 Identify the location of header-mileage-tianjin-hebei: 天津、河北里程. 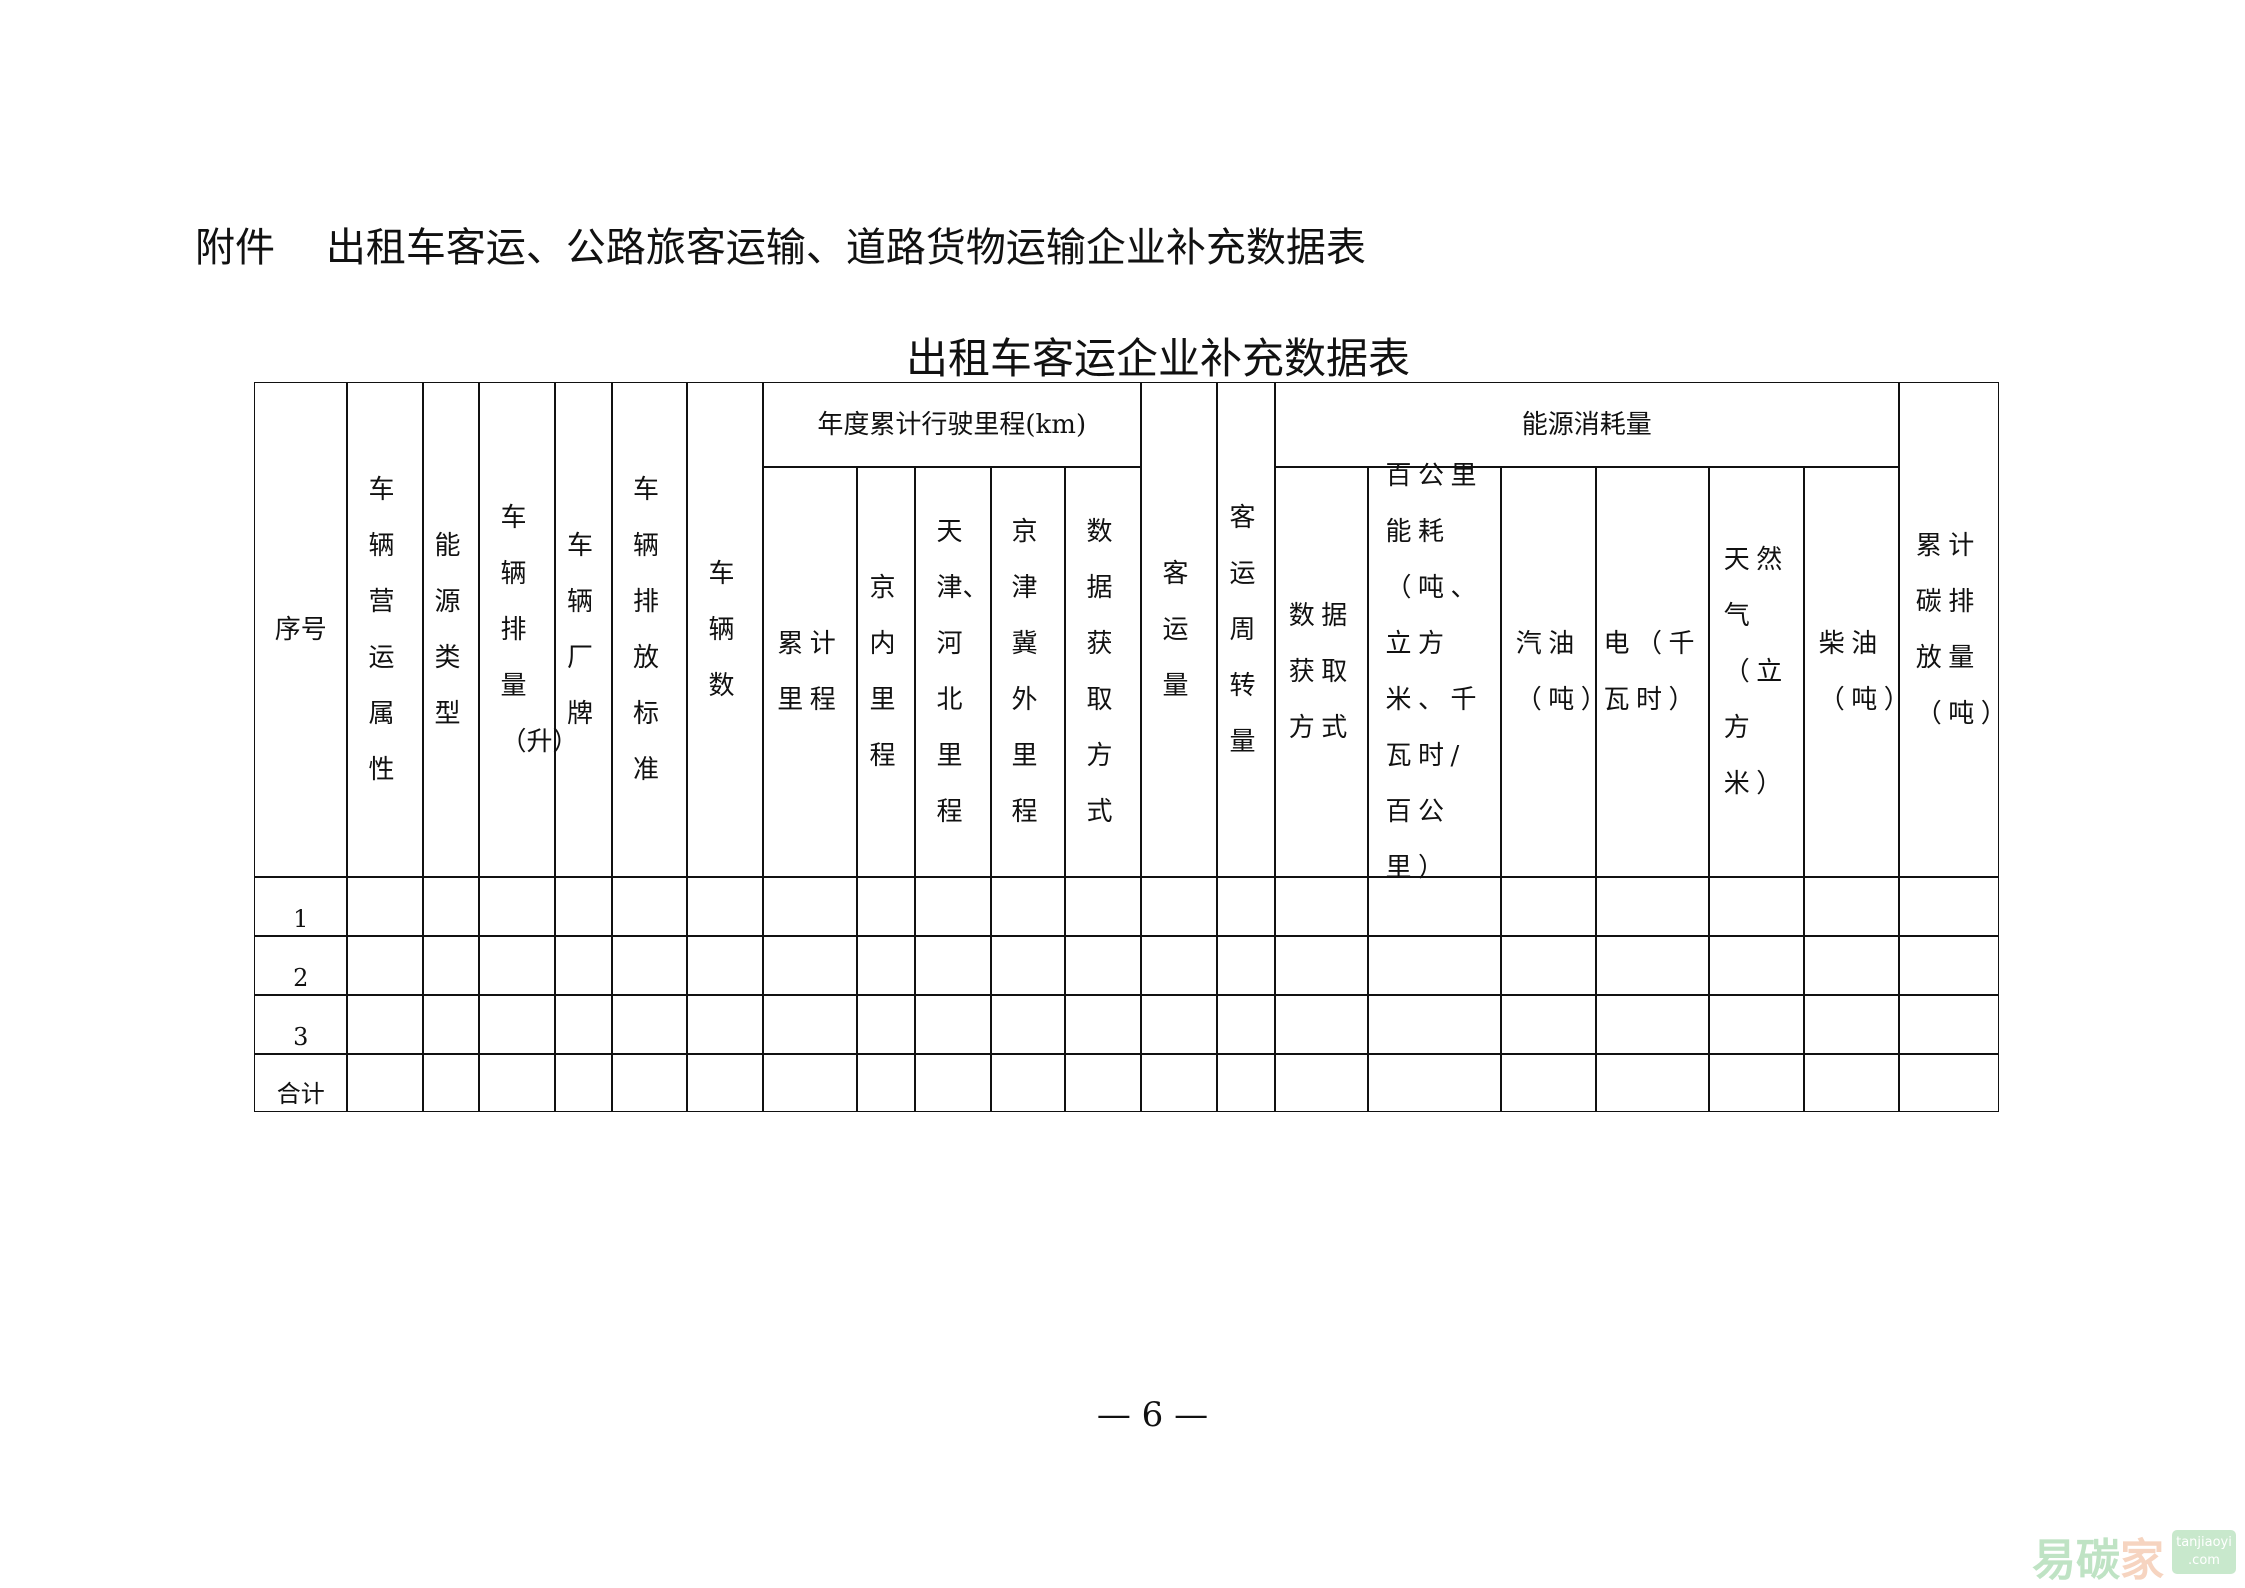
(953, 672).